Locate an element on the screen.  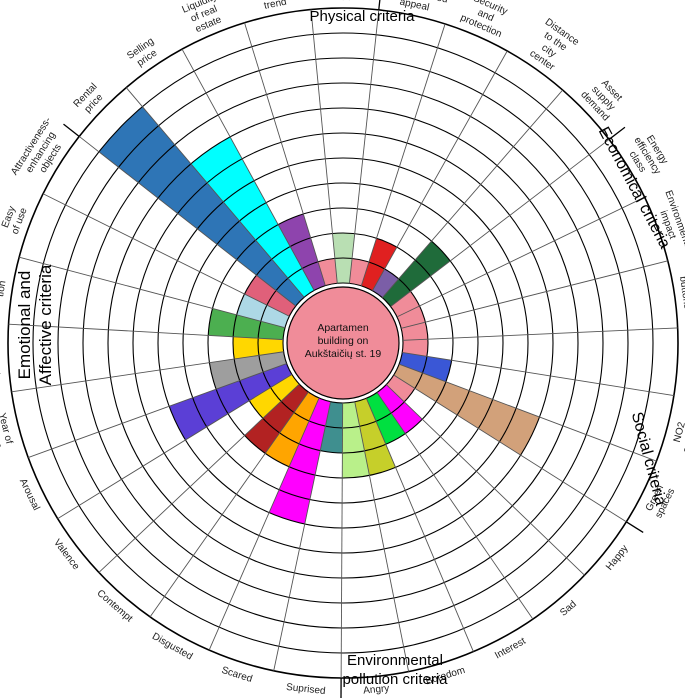
criterion-label: NO2avarageannualconc. is located at coordinates (678, 435).